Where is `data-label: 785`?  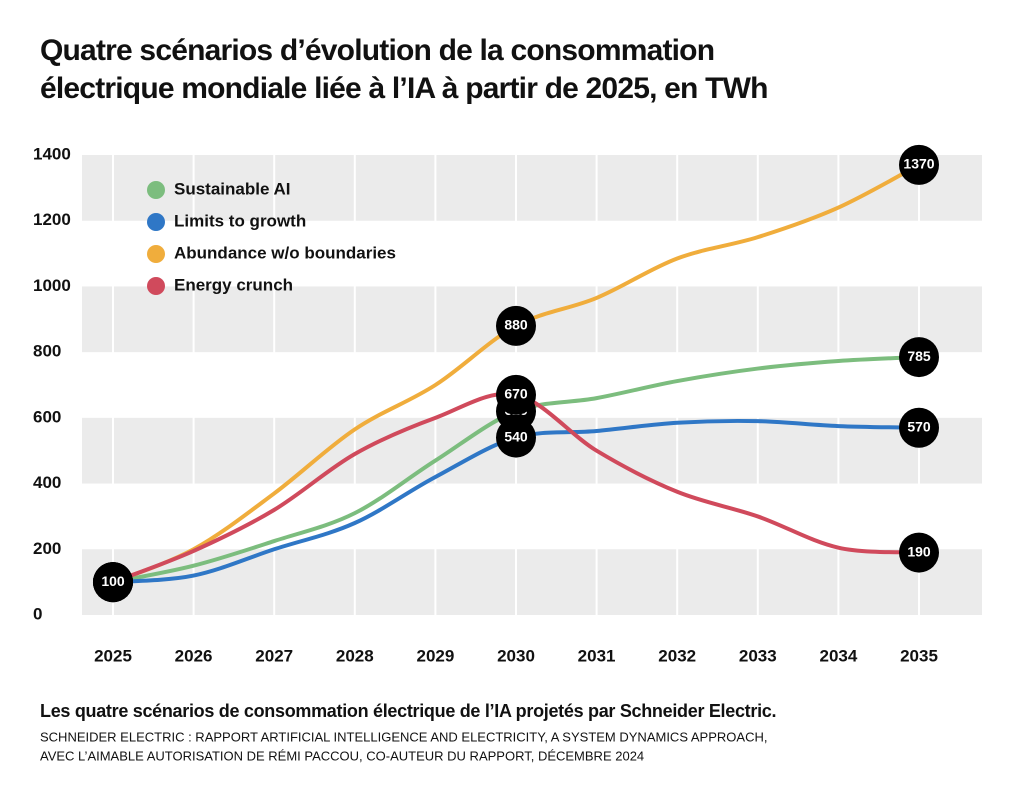 data-label: 785 is located at coordinates (919, 356).